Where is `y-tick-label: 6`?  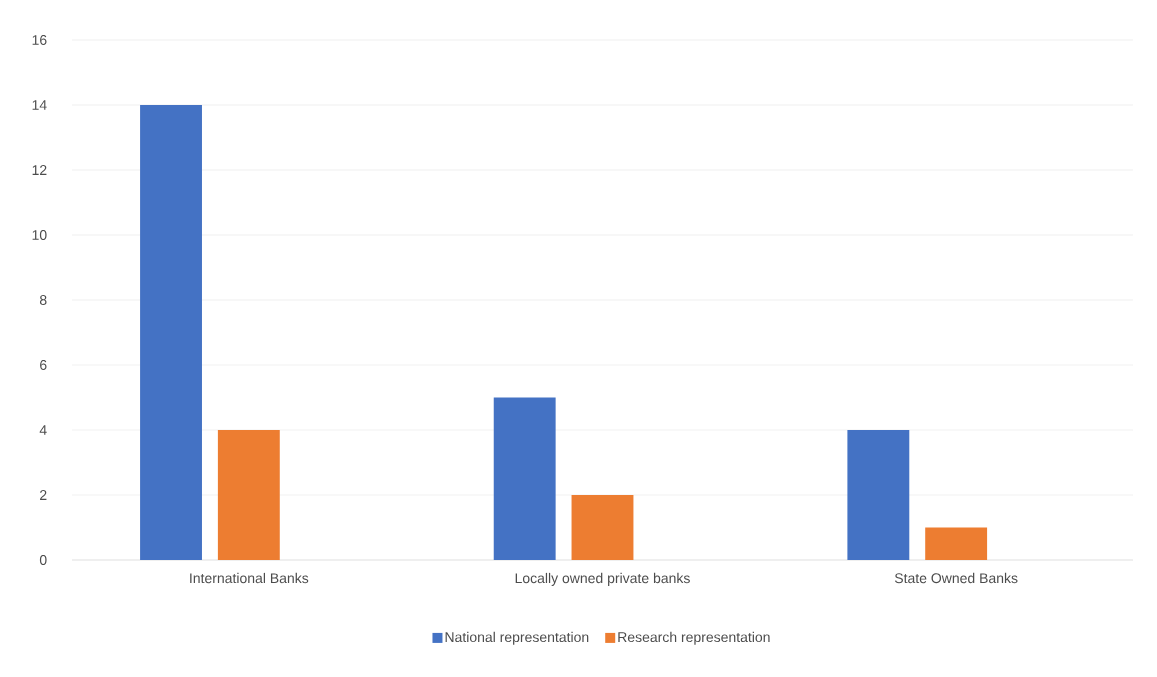
y-tick-label: 6 is located at coordinates (43, 365).